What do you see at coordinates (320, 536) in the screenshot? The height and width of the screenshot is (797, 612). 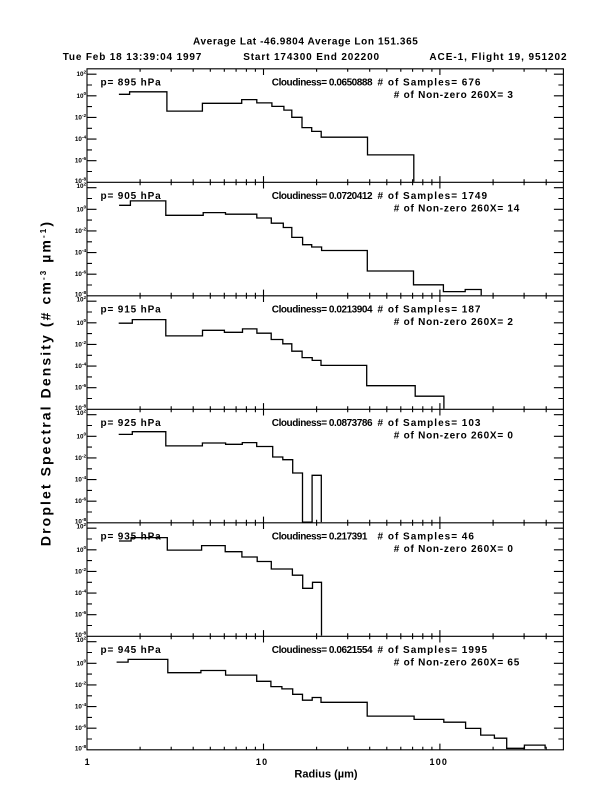 I see `svg-text: Cloudiness= 0.217391` at bounding box center [320, 536].